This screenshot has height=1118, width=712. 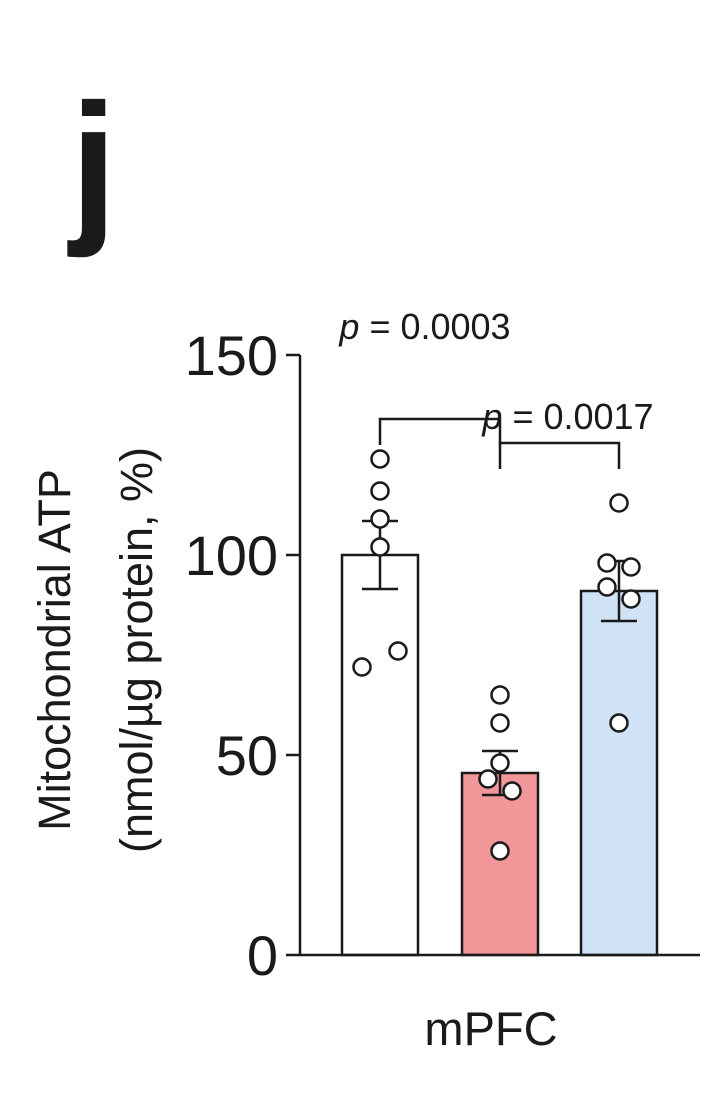 What do you see at coordinates (242, 655) in the screenshot?
I see `y-axis-ticks: 0 50 100 150` at bounding box center [242, 655].